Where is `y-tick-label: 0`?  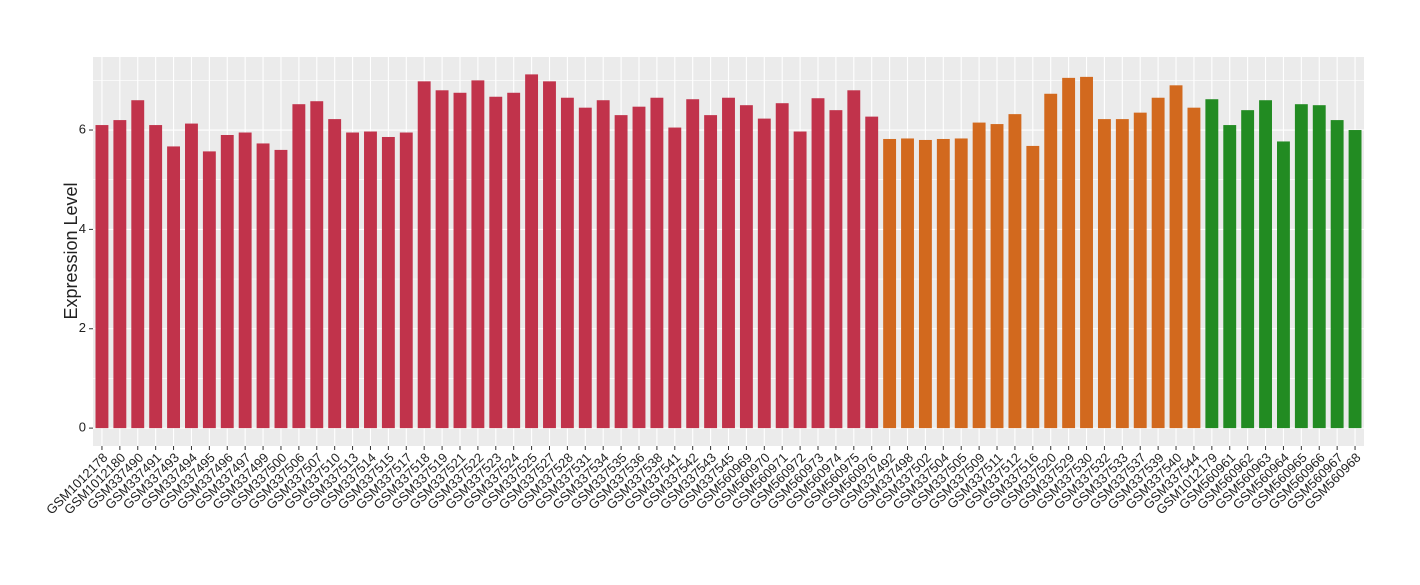 y-tick-label: 0 is located at coordinates (82, 427).